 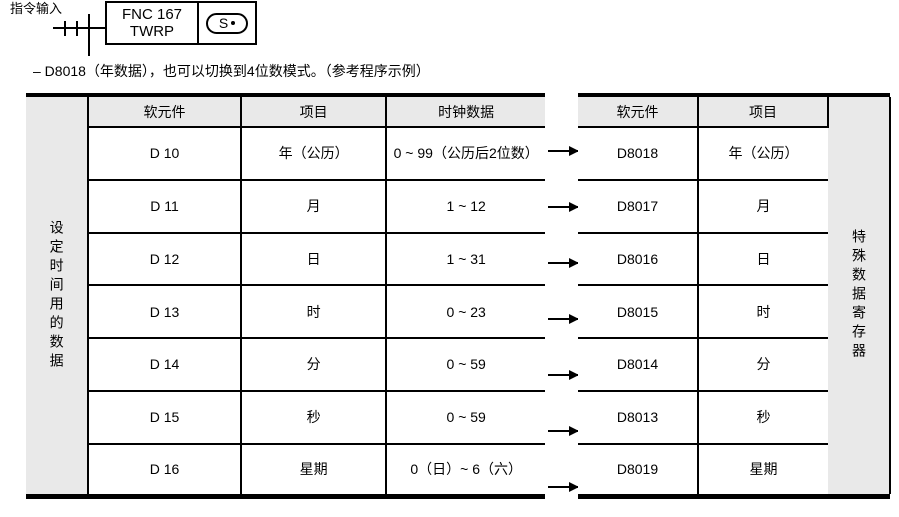 I want to click on instruction-operand-area: S, so click(x=227, y=23).